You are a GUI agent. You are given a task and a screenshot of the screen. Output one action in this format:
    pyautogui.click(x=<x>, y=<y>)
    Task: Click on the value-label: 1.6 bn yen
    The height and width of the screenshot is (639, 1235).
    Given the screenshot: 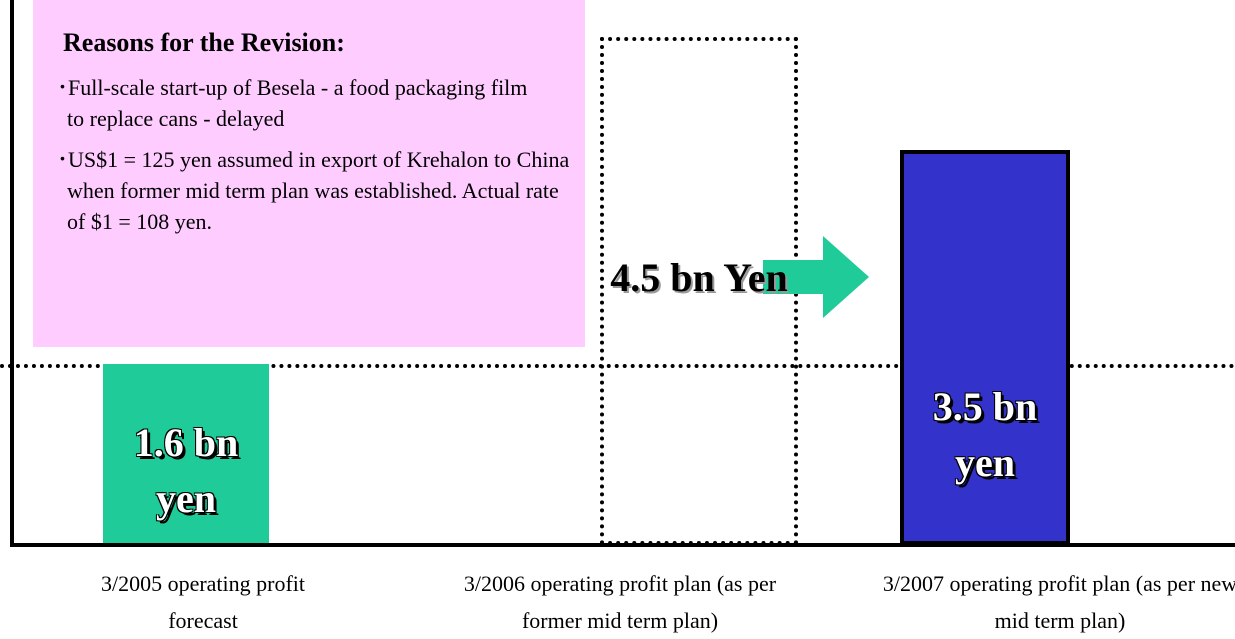 What is the action you would take?
    pyautogui.click(x=186, y=470)
    